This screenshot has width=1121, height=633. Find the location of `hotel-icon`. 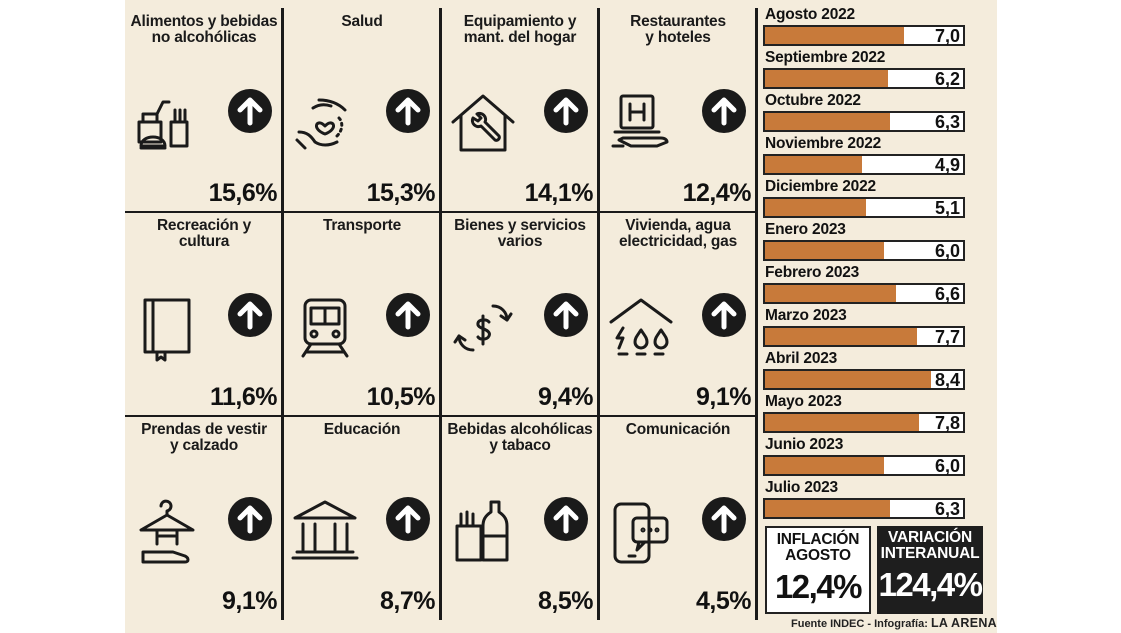

hotel-icon is located at coordinates (641, 124).